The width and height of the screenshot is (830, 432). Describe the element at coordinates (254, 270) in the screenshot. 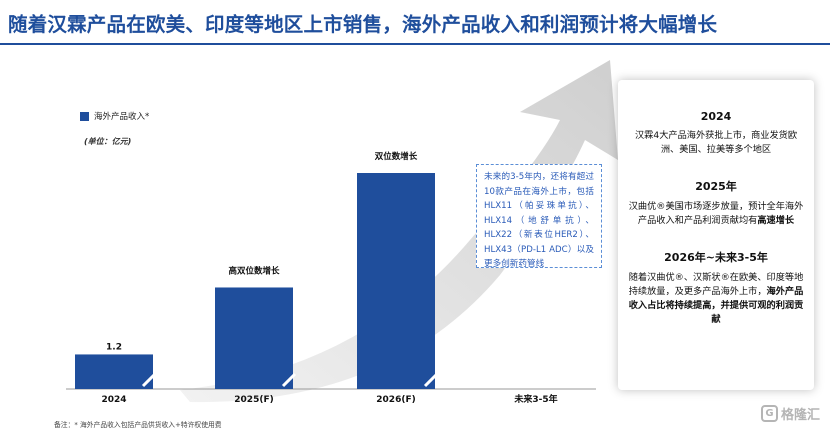

I see `bar-annotation: 高双位数增长` at that location.